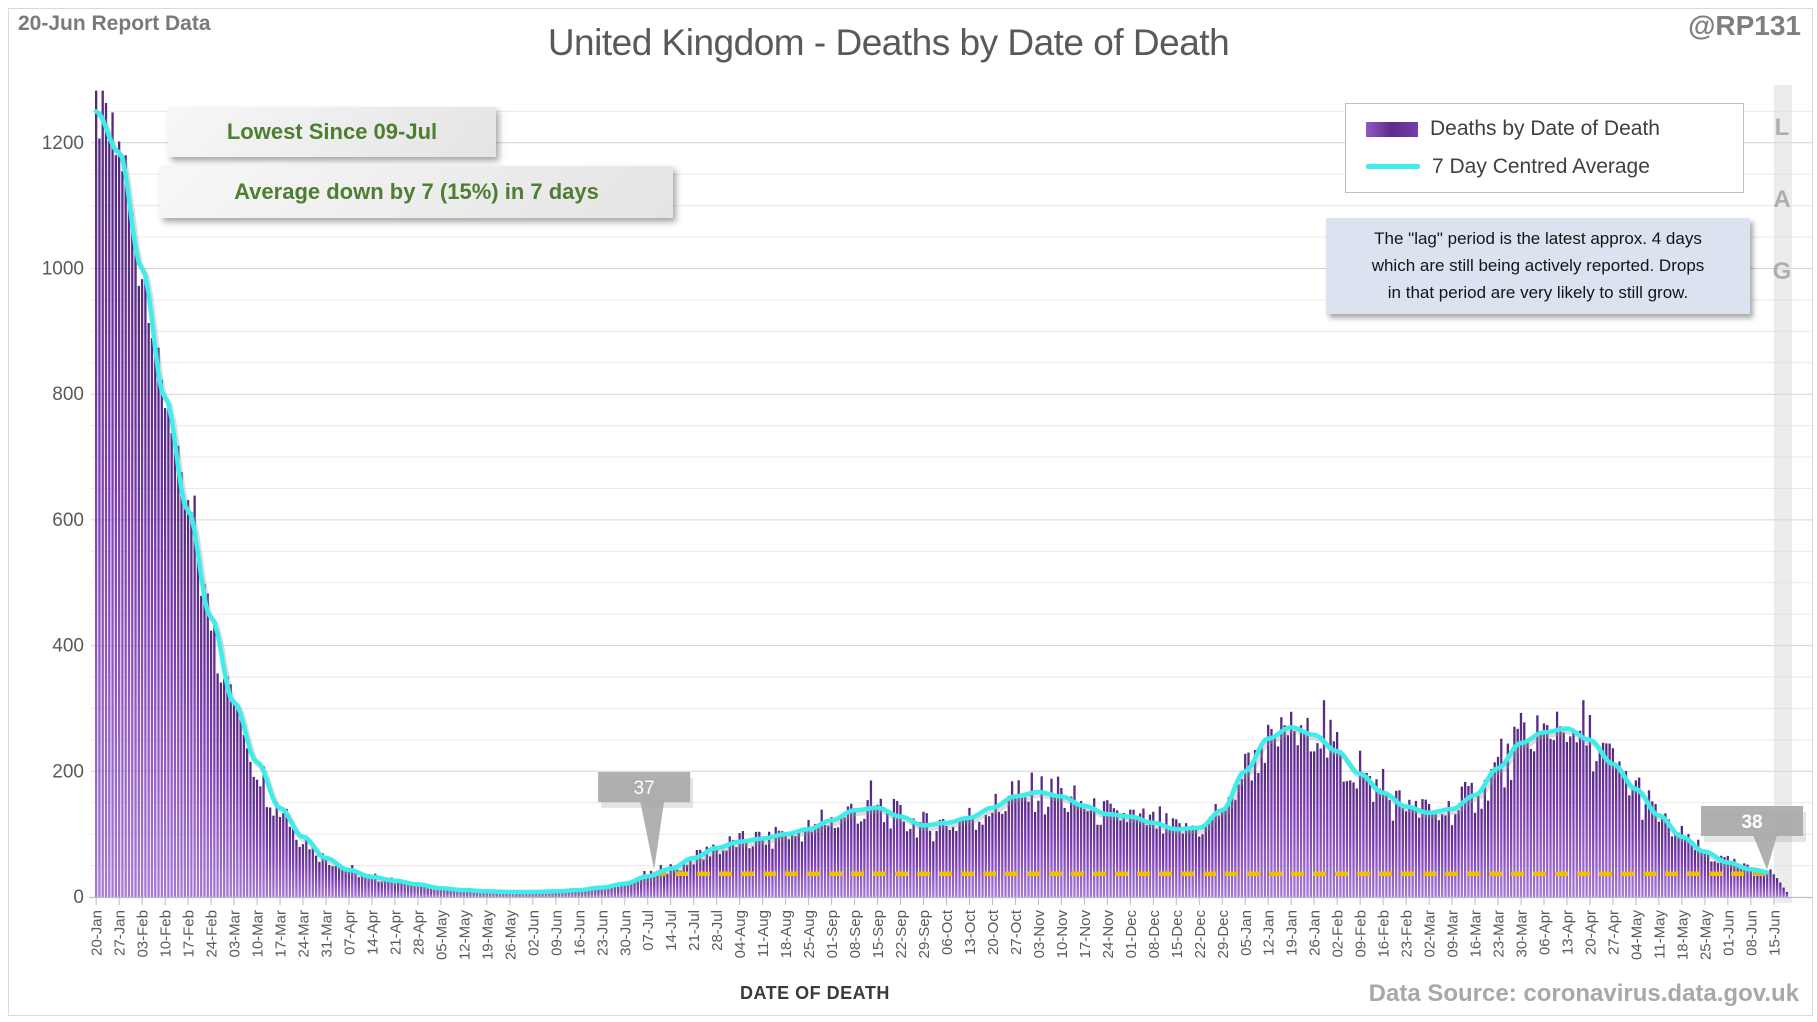  Describe the element at coordinates (1361, 934) in the screenshot. I see `svg-text: 09-Feb` at that location.